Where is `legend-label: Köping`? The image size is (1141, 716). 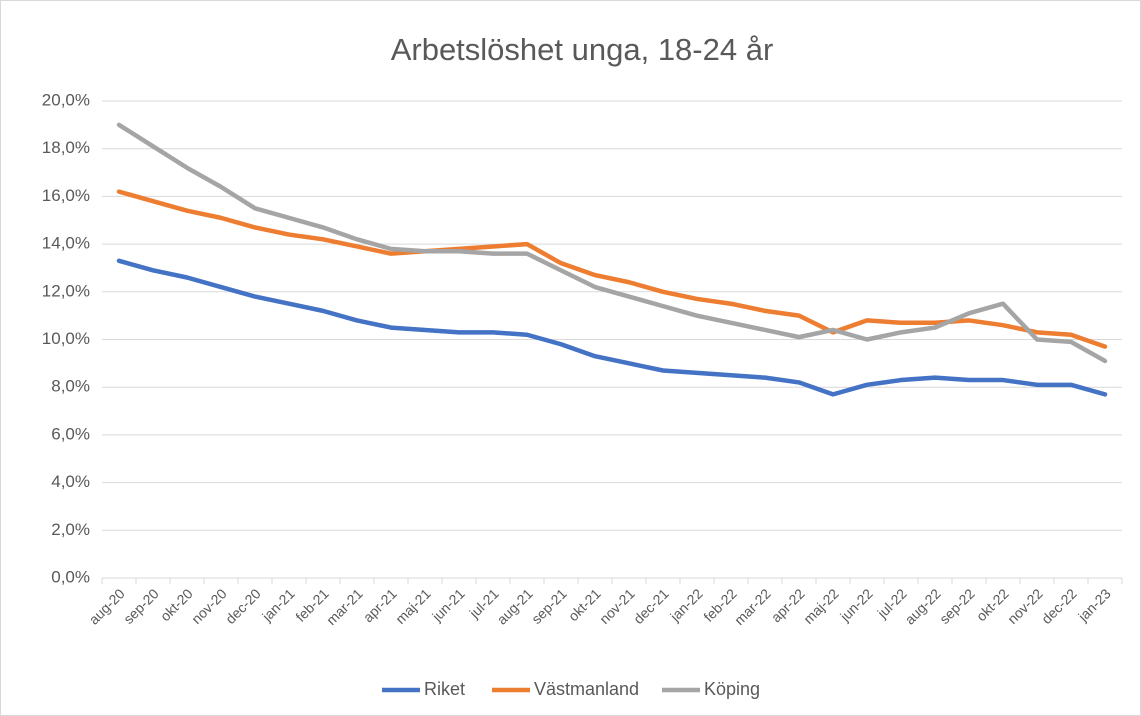 legend-label: Köping is located at coordinates (732, 689).